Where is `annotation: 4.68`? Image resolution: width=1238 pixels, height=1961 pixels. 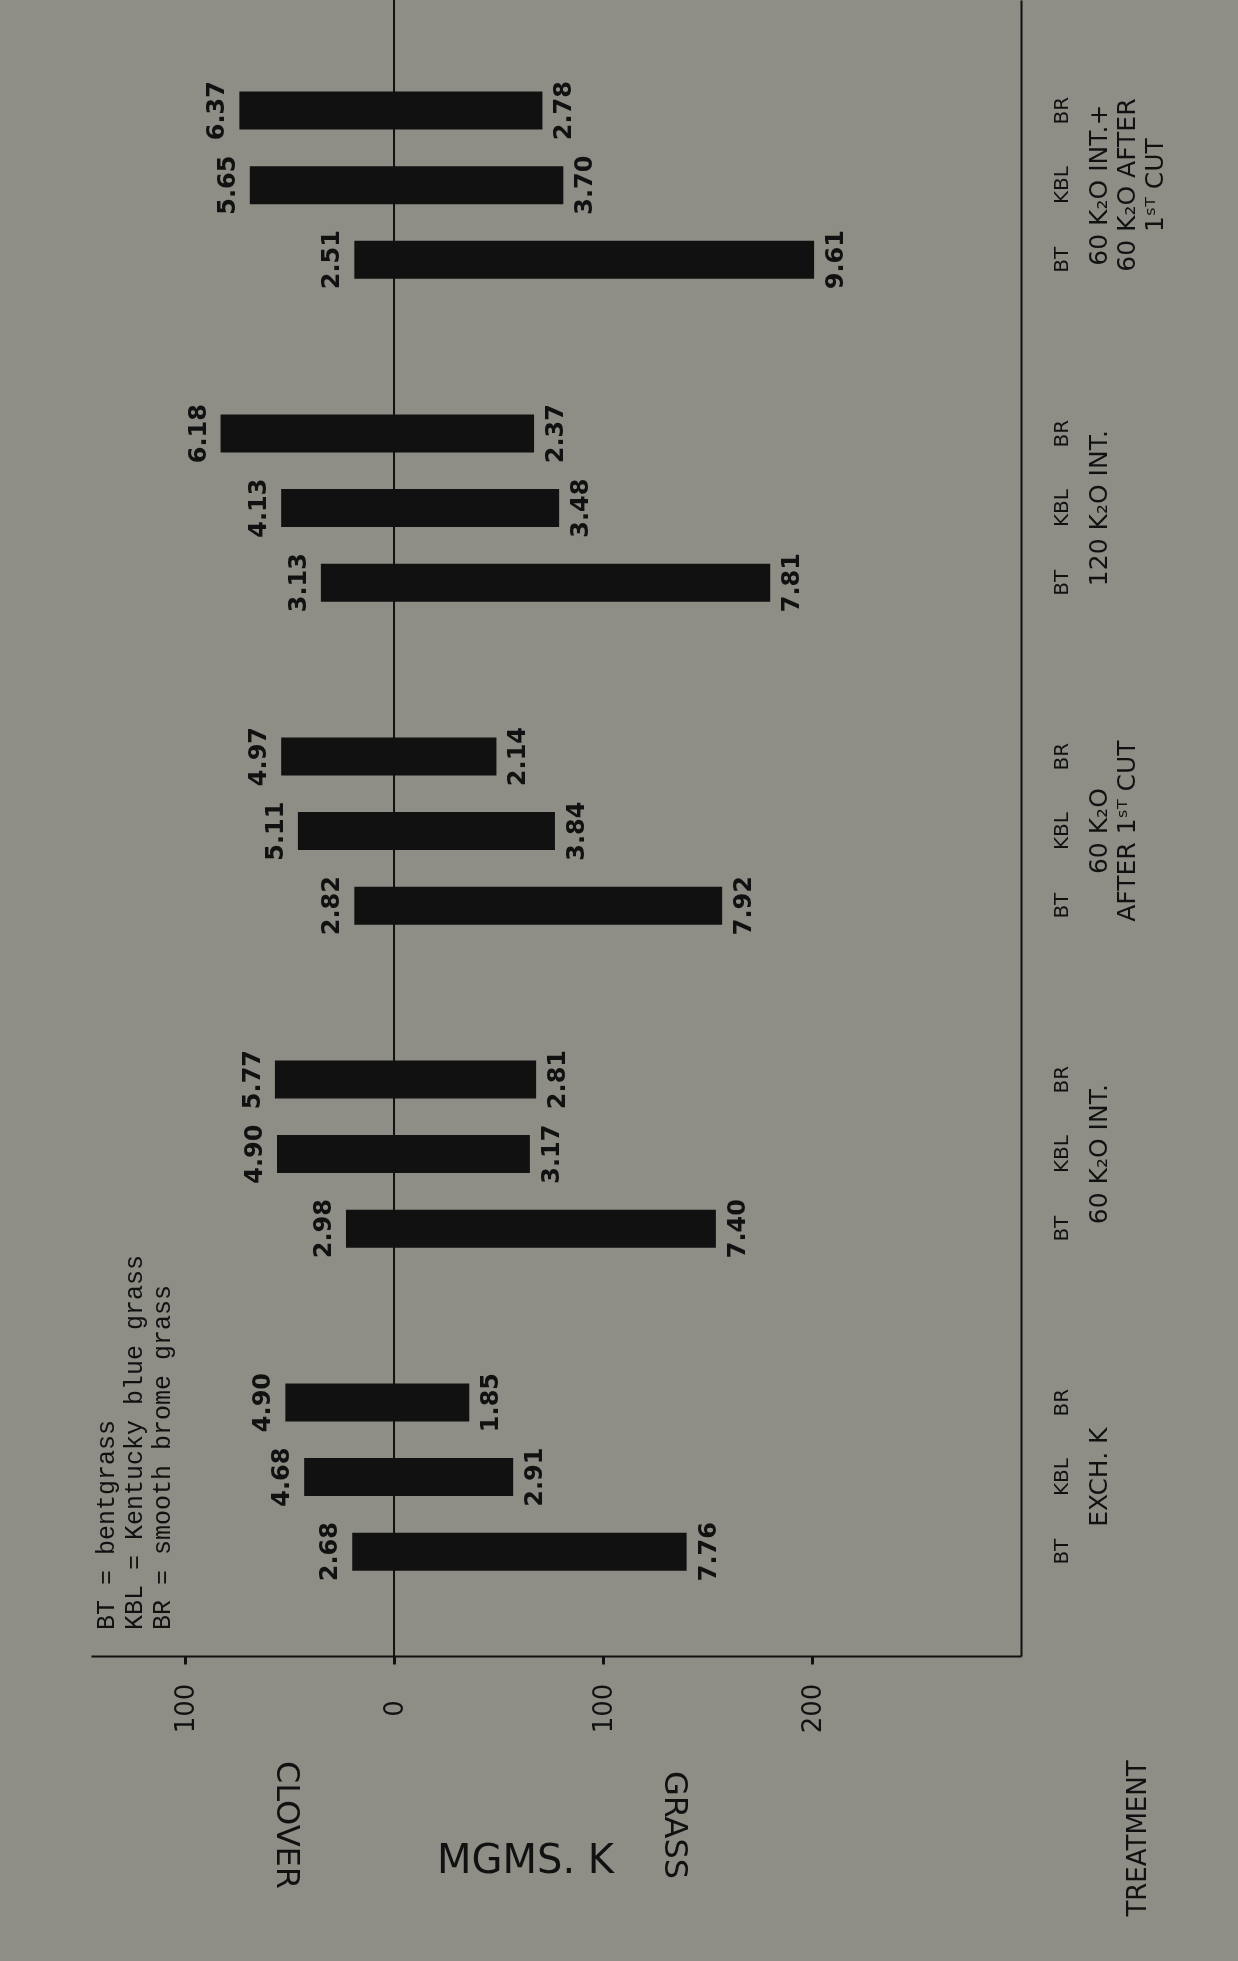
annotation: 4.68 is located at coordinates (281, 1477).